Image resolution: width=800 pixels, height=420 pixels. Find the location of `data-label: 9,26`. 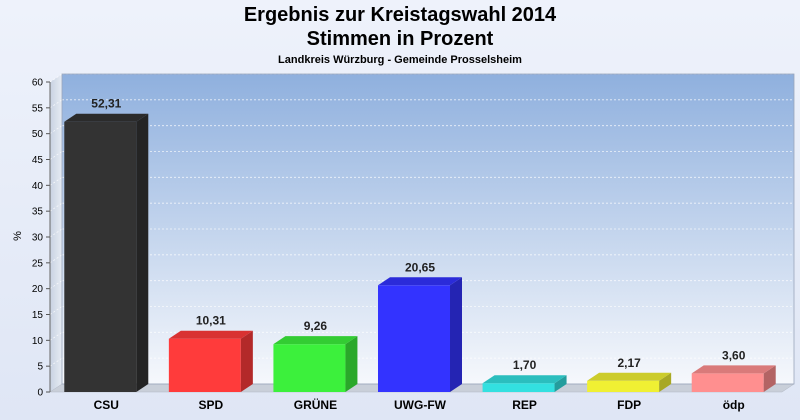

data-label: 9,26 is located at coordinates (316, 326).